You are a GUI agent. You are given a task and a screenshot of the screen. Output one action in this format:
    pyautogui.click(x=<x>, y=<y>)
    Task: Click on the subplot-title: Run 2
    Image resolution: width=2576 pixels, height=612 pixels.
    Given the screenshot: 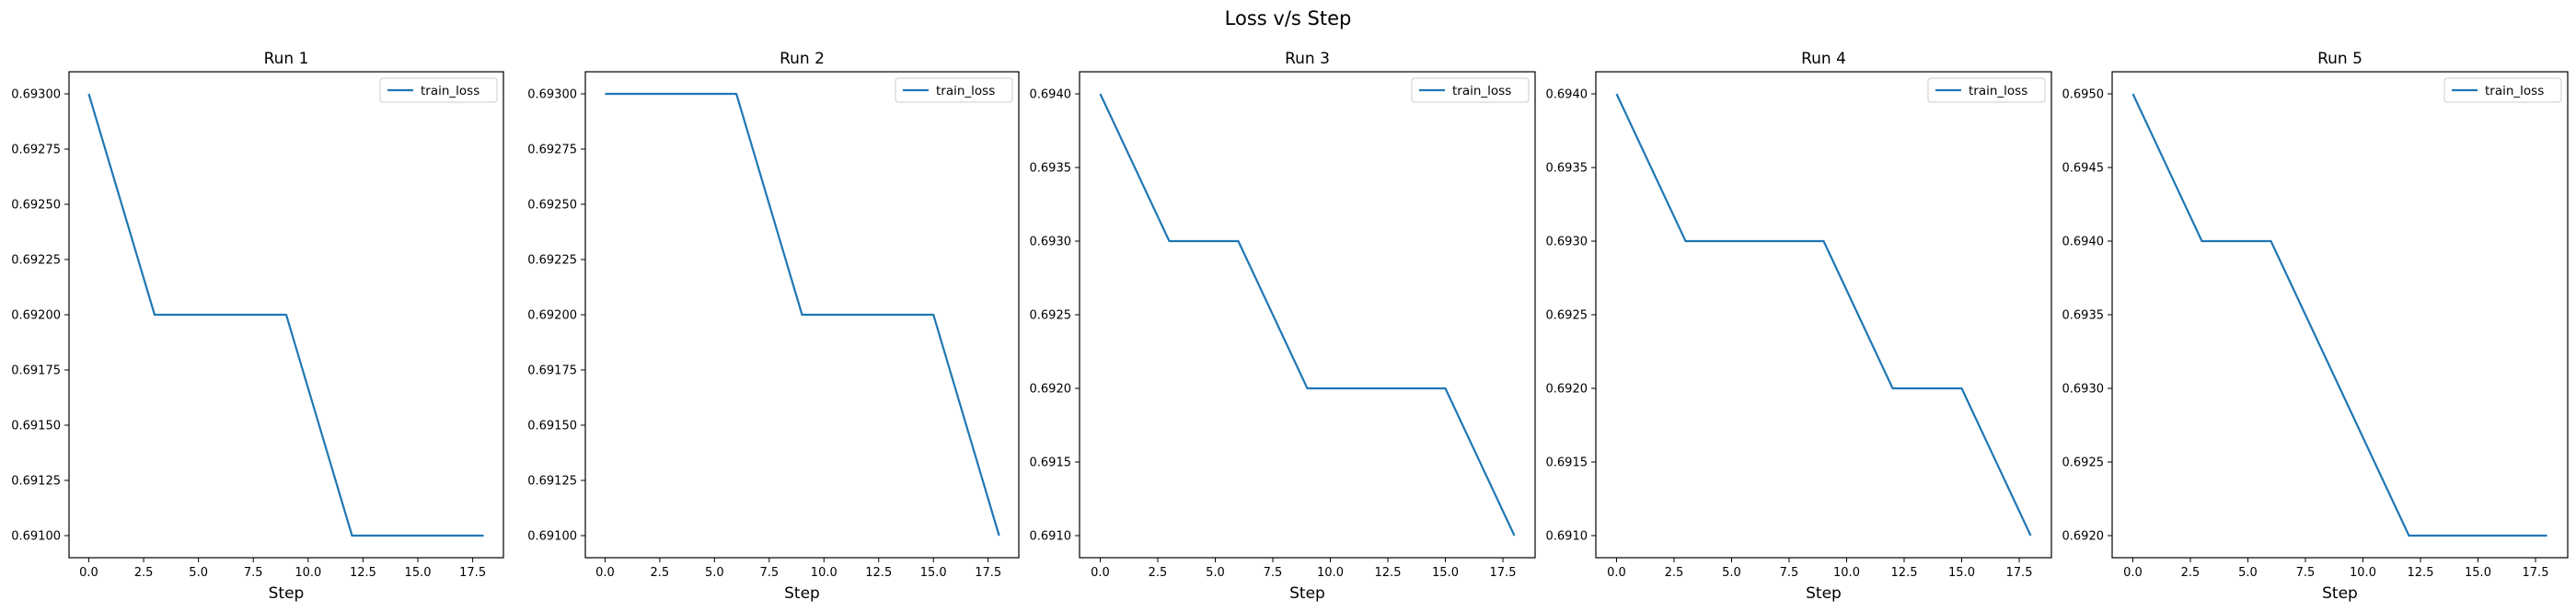 What is the action you would take?
    pyautogui.click(x=803, y=59)
    